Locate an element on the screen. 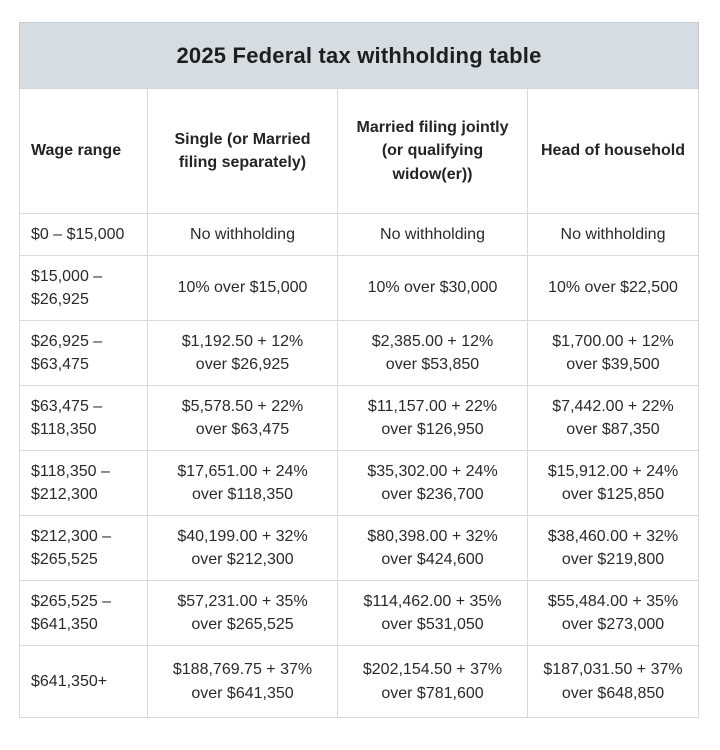  married-jointly-cell: 10% over $30,000 is located at coordinates (432, 288).